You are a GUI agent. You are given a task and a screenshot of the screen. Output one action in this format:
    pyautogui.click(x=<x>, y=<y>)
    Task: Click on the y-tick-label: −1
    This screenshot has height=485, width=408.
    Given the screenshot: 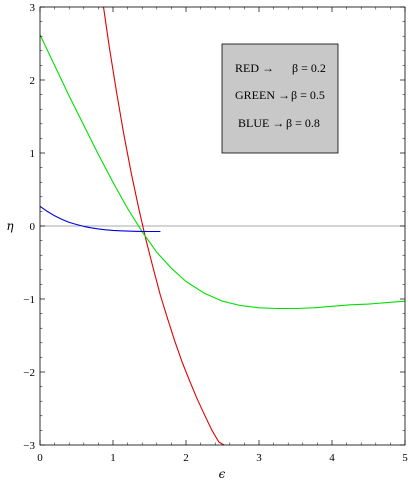 What is the action you would take?
    pyautogui.click(x=29, y=300)
    